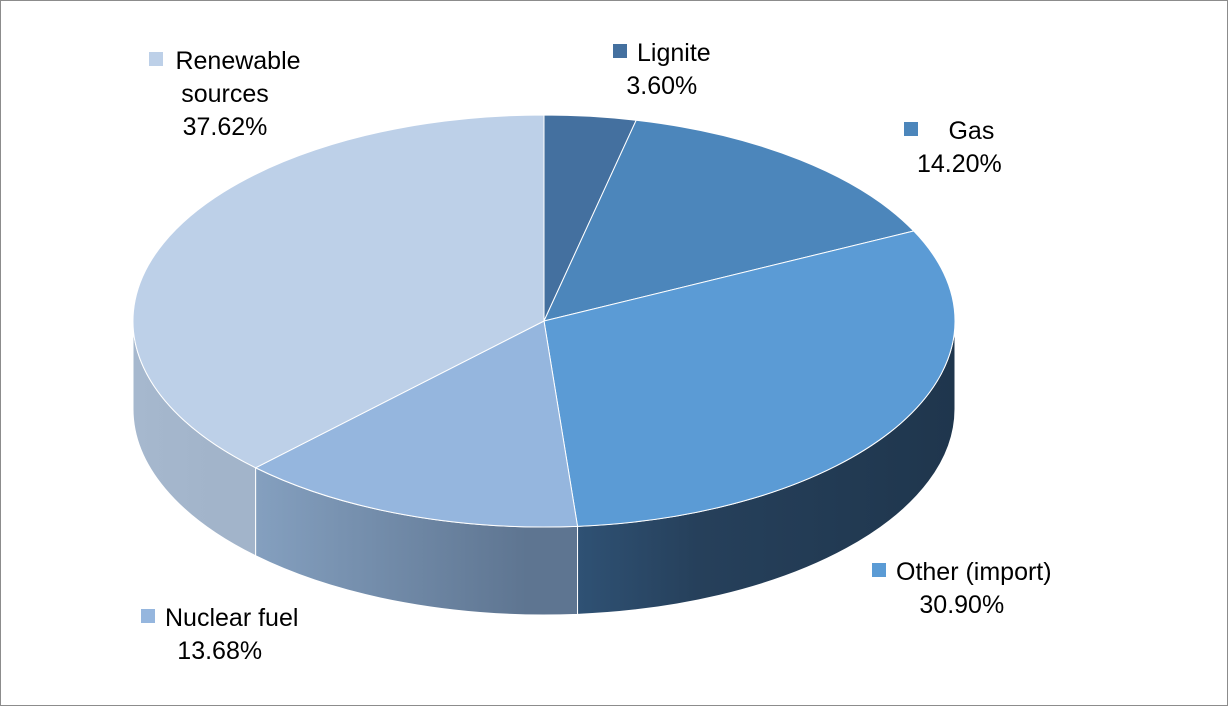  What do you see at coordinates (220, 651) in the screenshot?
I see `nuclear-fuel-value: 13.68%` at bounding box center [220, 651].